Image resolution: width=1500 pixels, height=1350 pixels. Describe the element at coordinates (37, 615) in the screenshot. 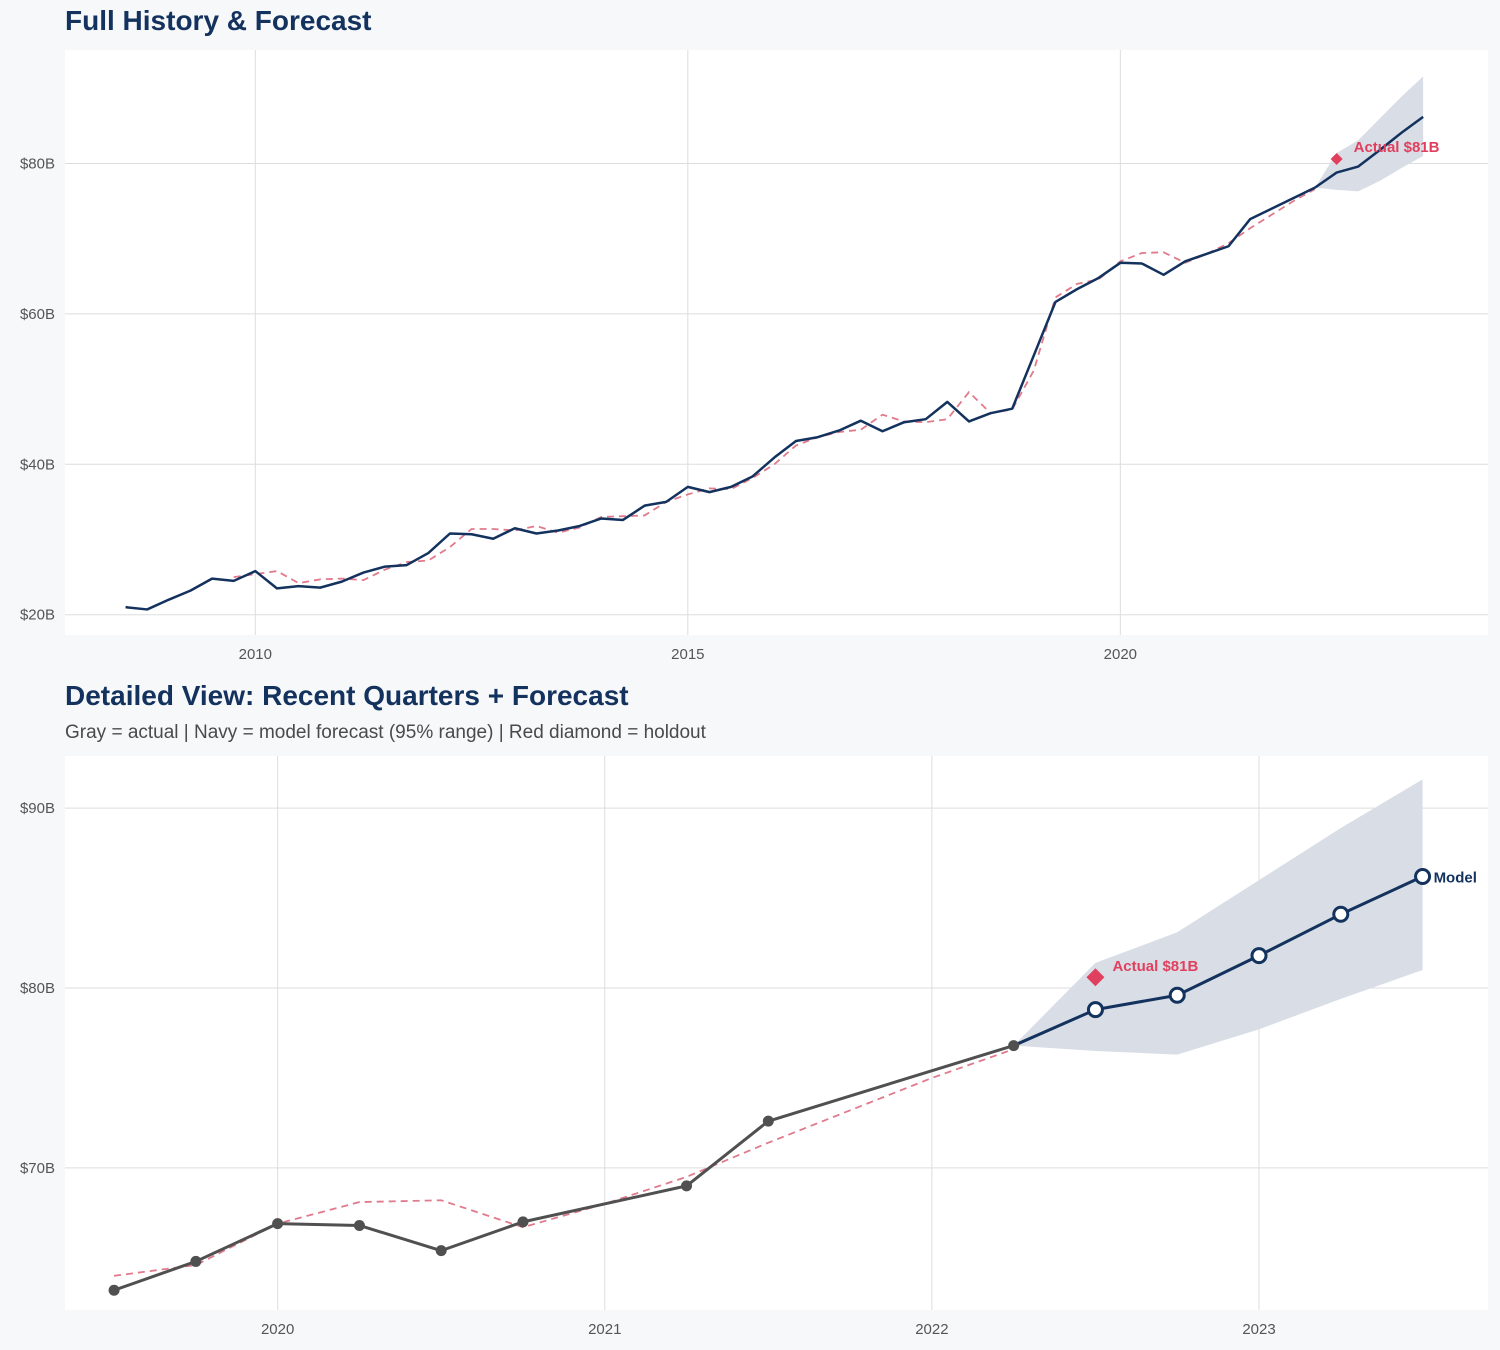

I see `y-tick-label: $20B` at that location.